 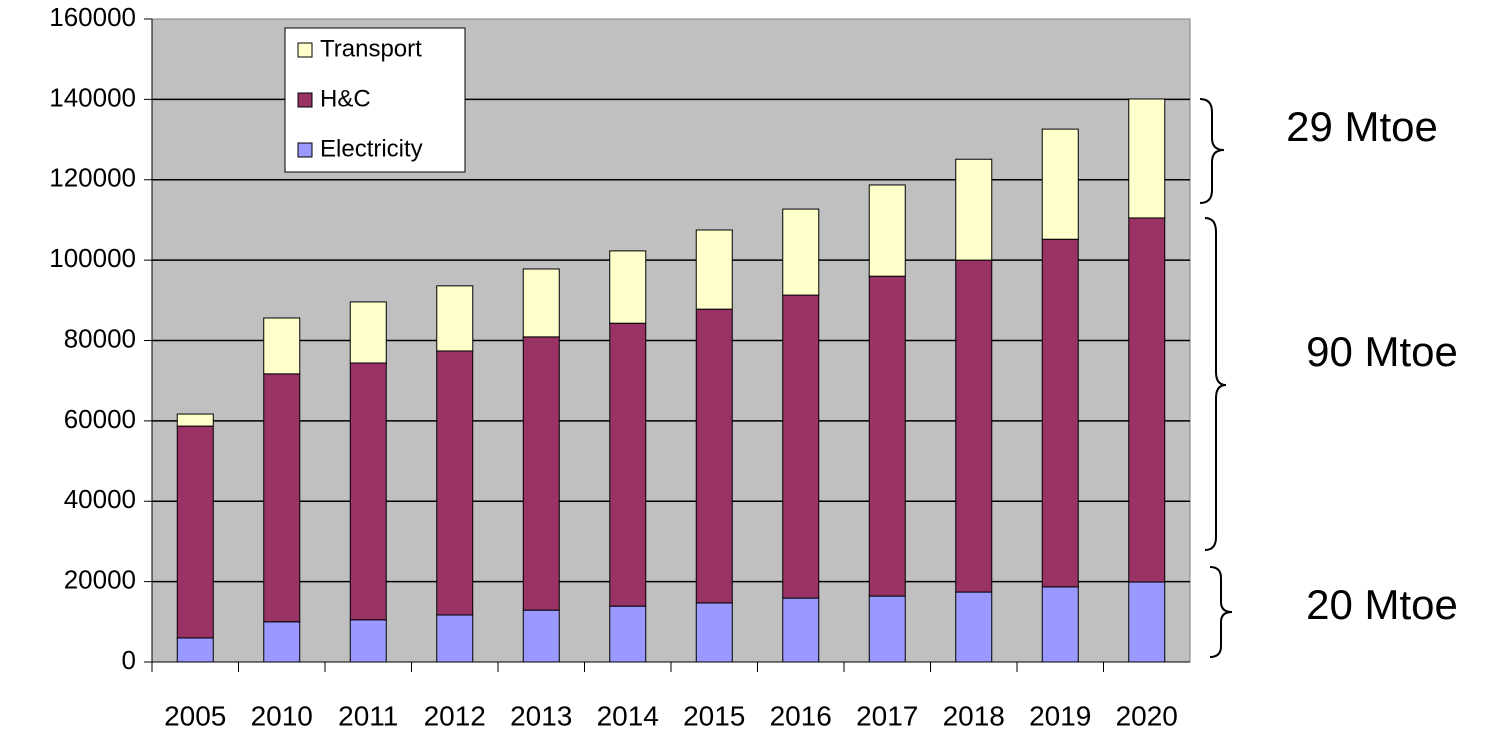 What do you see at coordinates (541, 715) in the screenshot?
I see `x-tick-label: 2013` at bounding box center [541, 715].